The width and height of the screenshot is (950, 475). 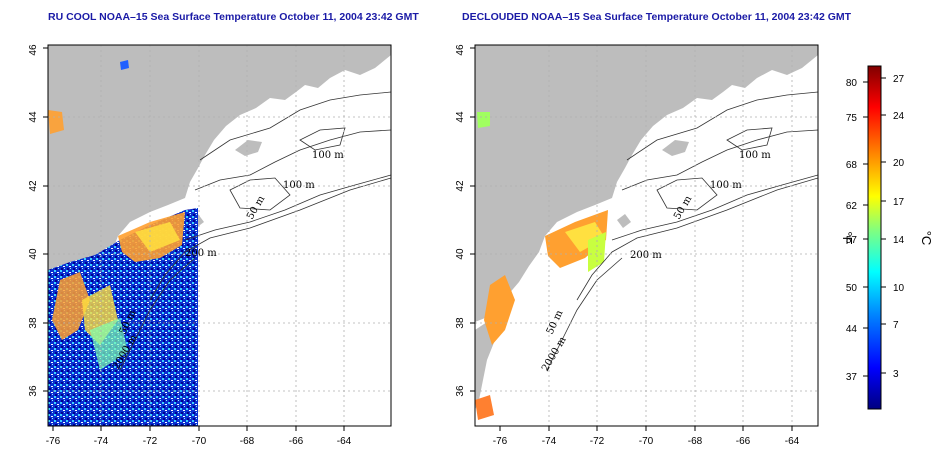 What do you see at coordinates (852, 206) in the screenshot?
I see `colorbar-f-tick: 62` at bounding box center [852, 206].